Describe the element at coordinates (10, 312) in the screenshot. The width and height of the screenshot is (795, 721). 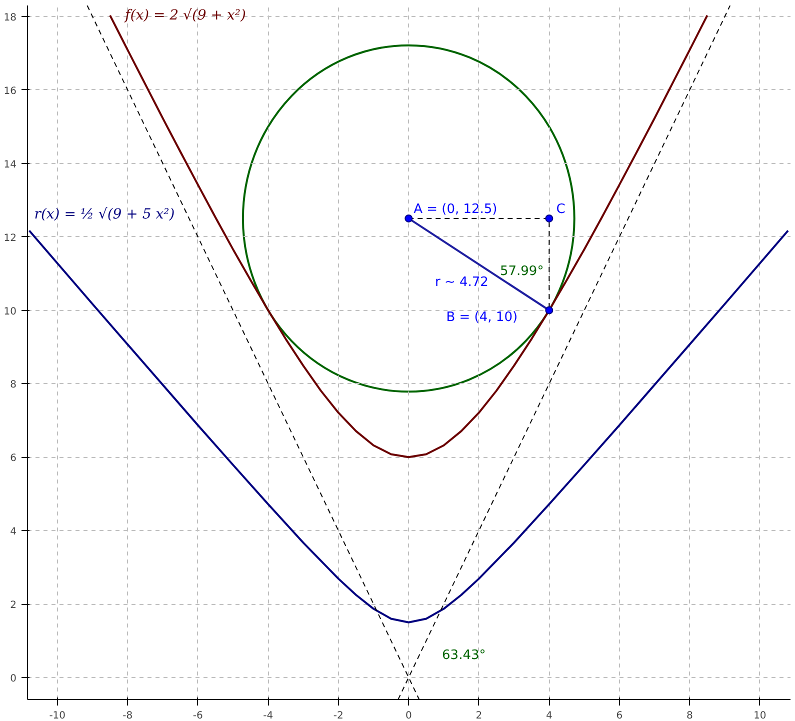
I see `y-tick-label: 10` at that location.